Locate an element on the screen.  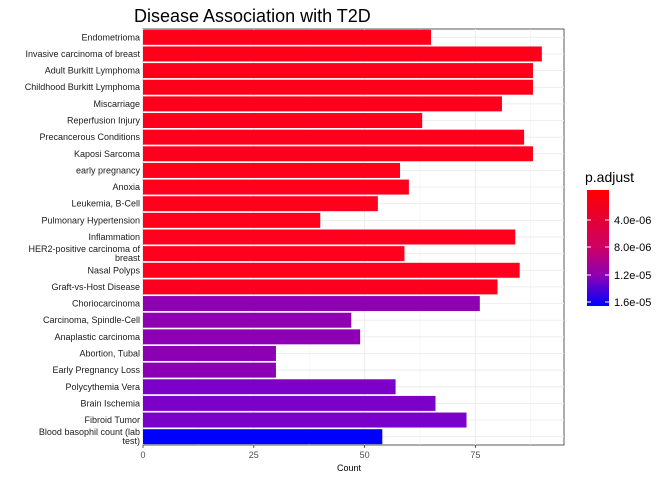
legend-title: p.adjust is located at coordinates (609, 177).